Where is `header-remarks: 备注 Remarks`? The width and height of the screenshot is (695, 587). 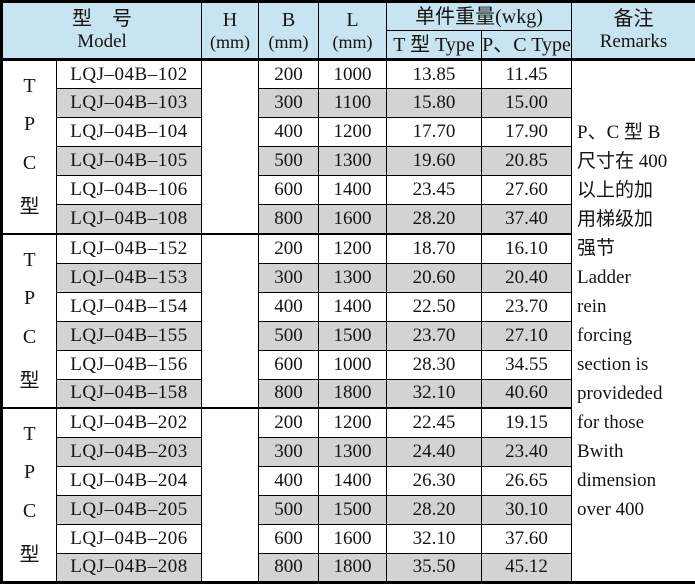
header-remarks: 备注 Remarks is located at coordinates (633, 30).